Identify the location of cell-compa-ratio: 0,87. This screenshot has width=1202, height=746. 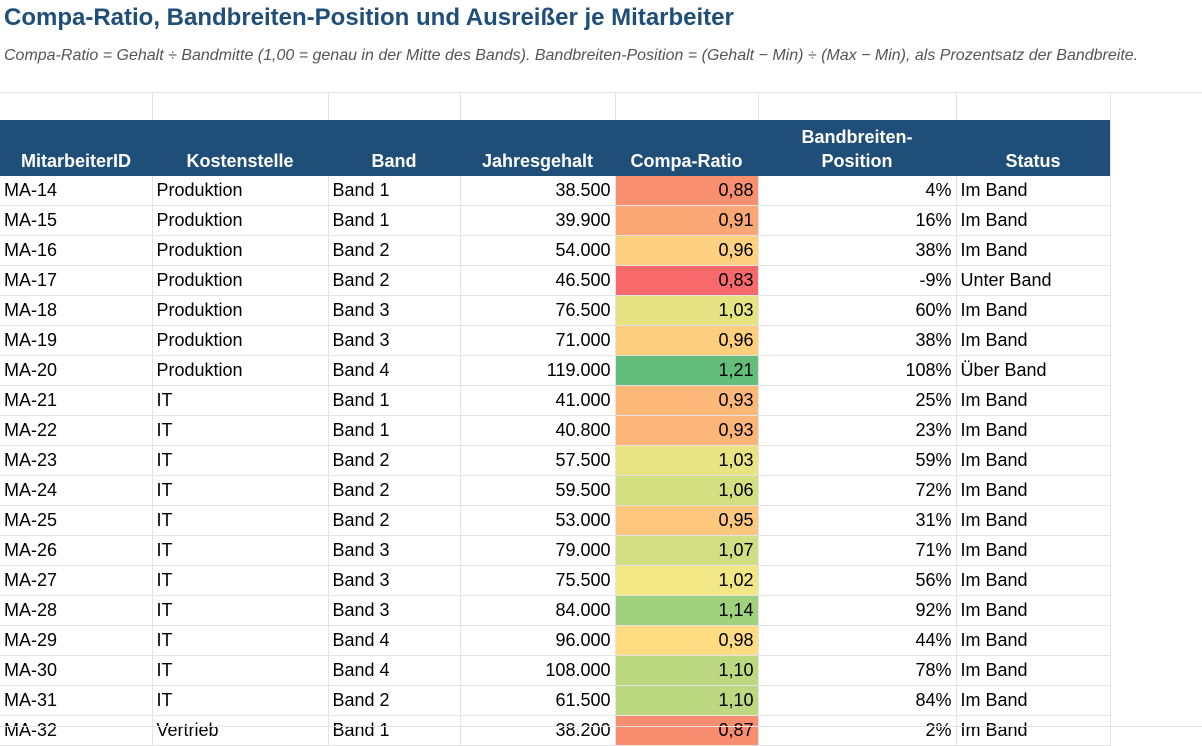
(687, 730).